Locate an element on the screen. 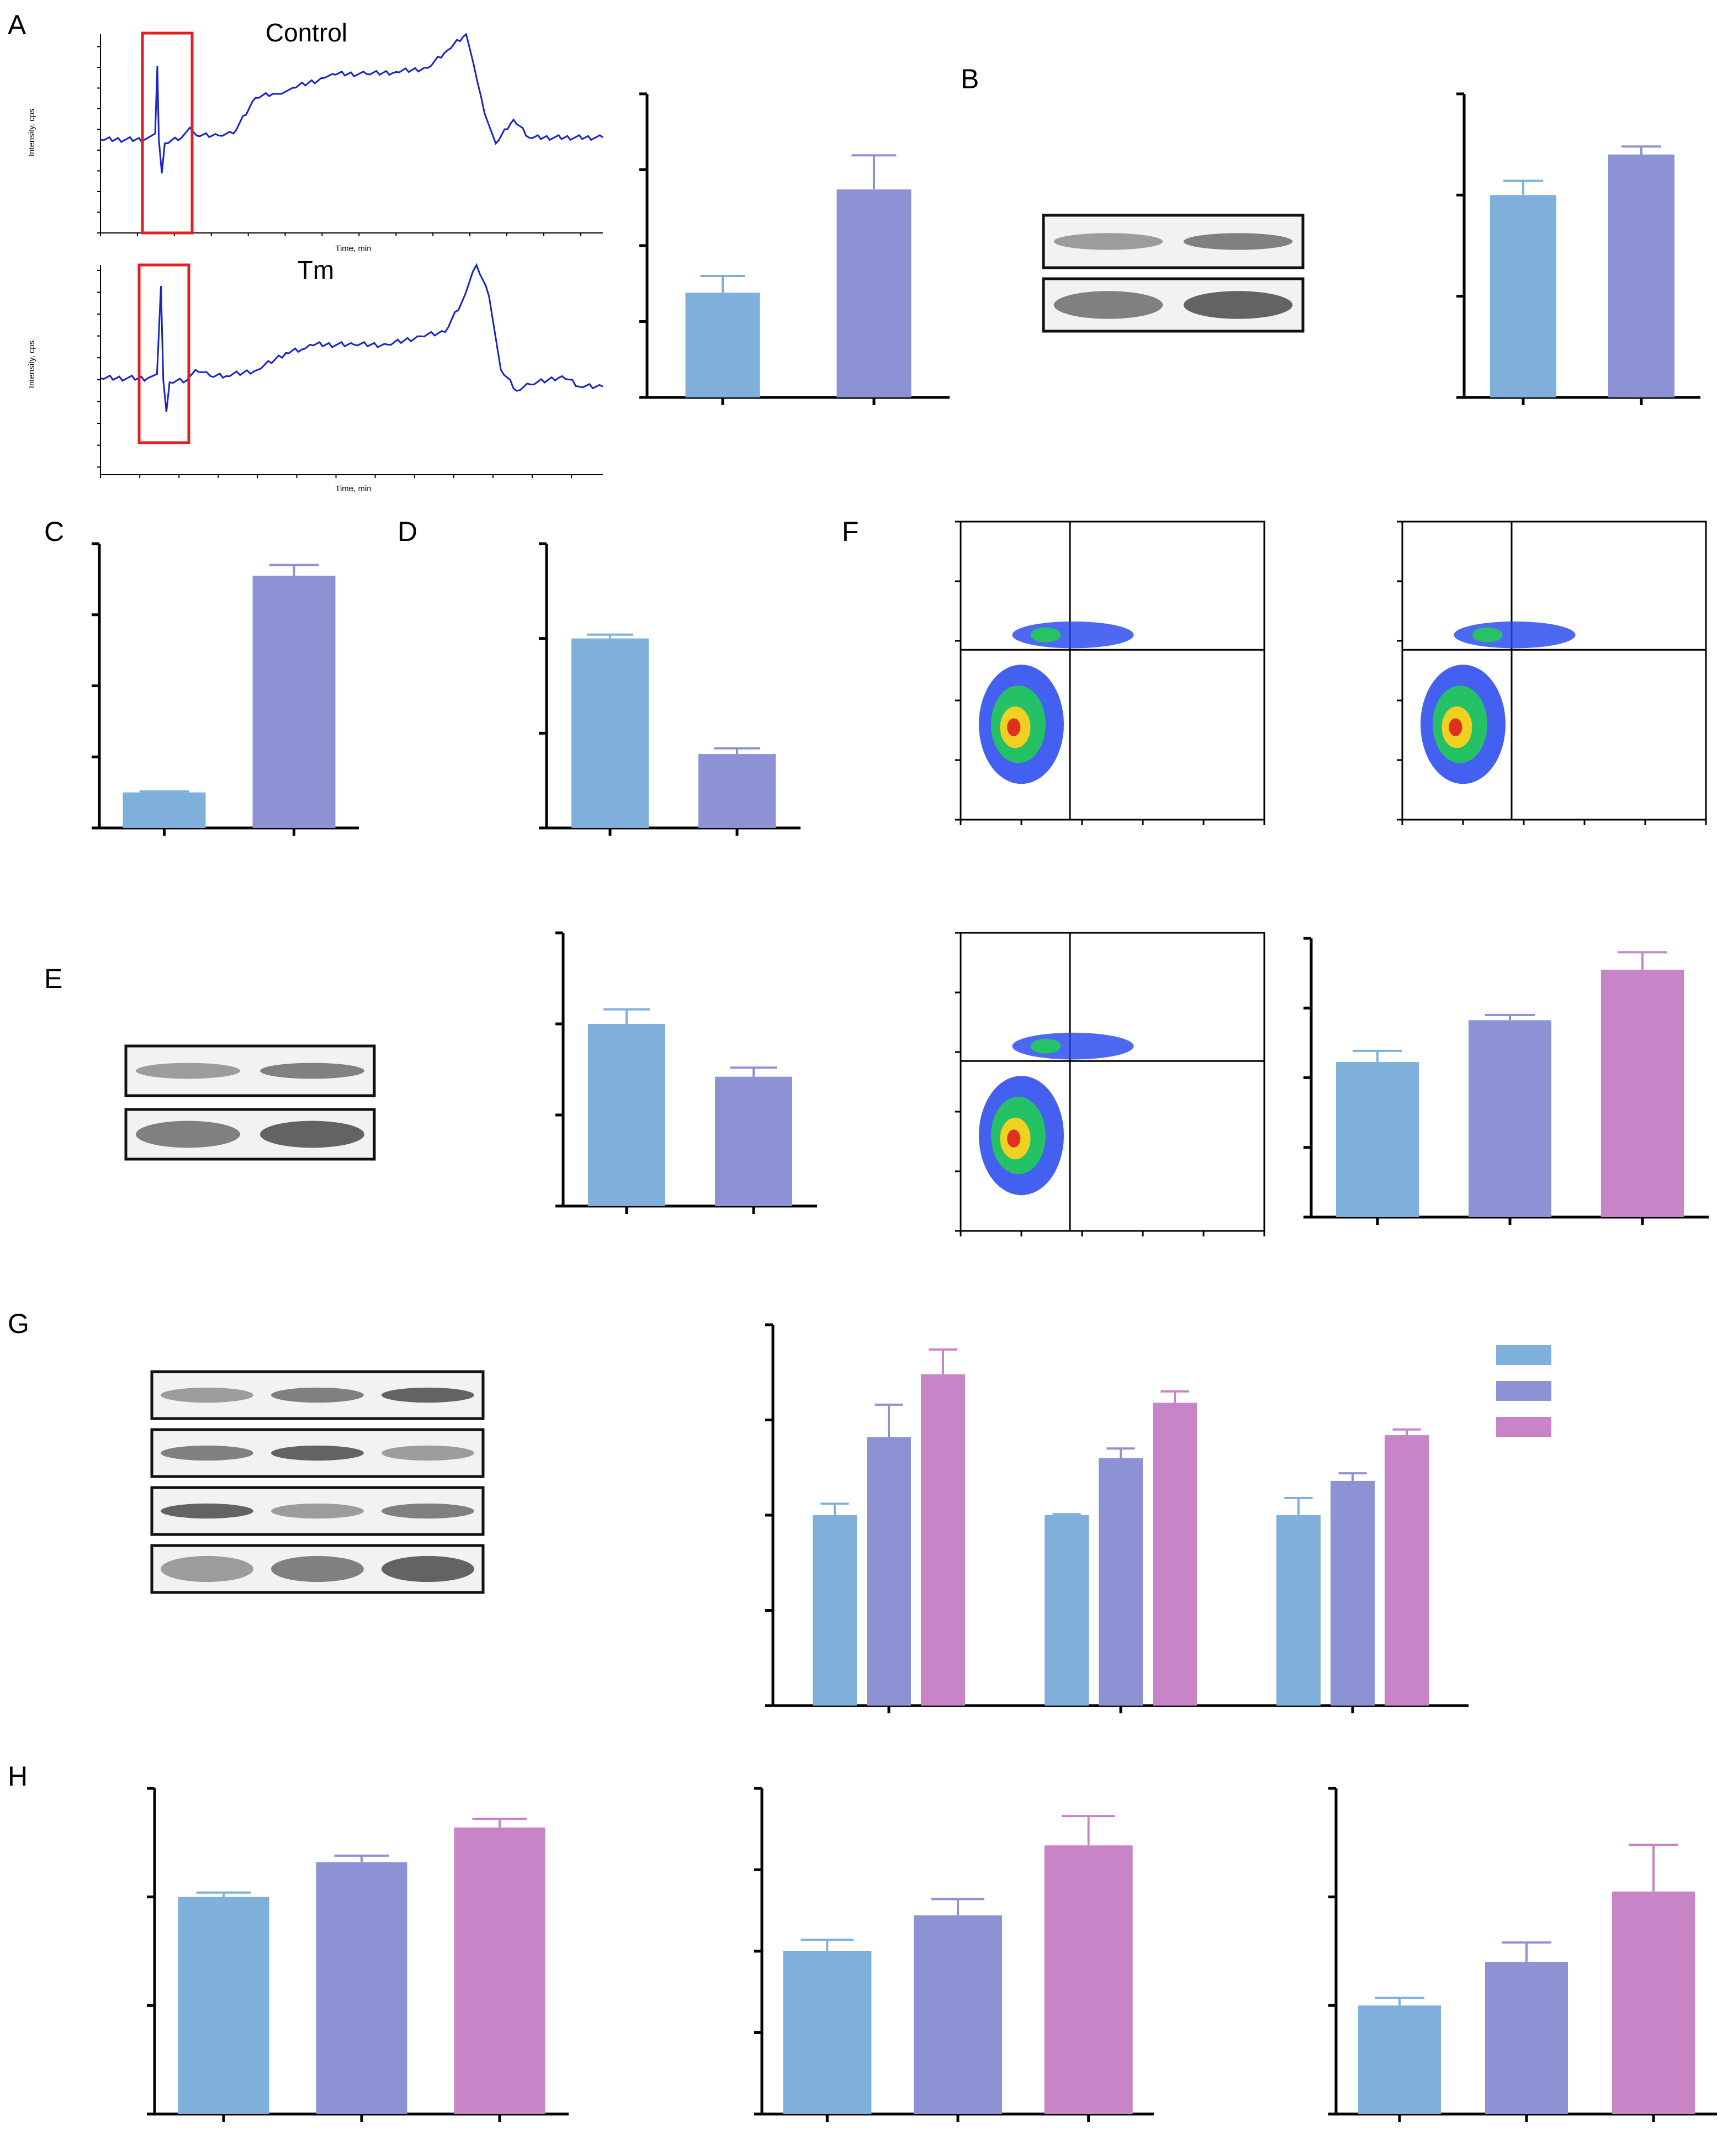 This screenshot has width=1733, height=2156. panel-label-e: E is located at coordinates (53, 978).